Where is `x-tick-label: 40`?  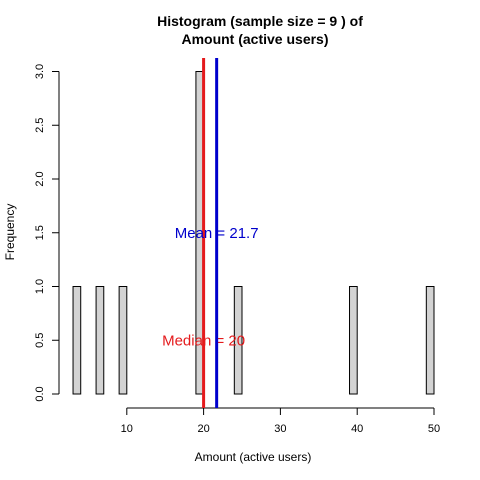 x-tick-label: 40 is located at coordinates (357, 429).